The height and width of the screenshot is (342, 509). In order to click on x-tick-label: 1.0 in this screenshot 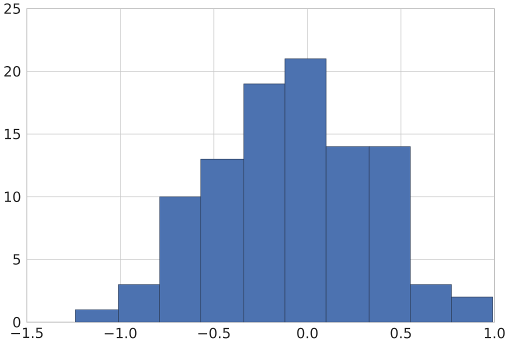, I will do `click(494, 333)`.